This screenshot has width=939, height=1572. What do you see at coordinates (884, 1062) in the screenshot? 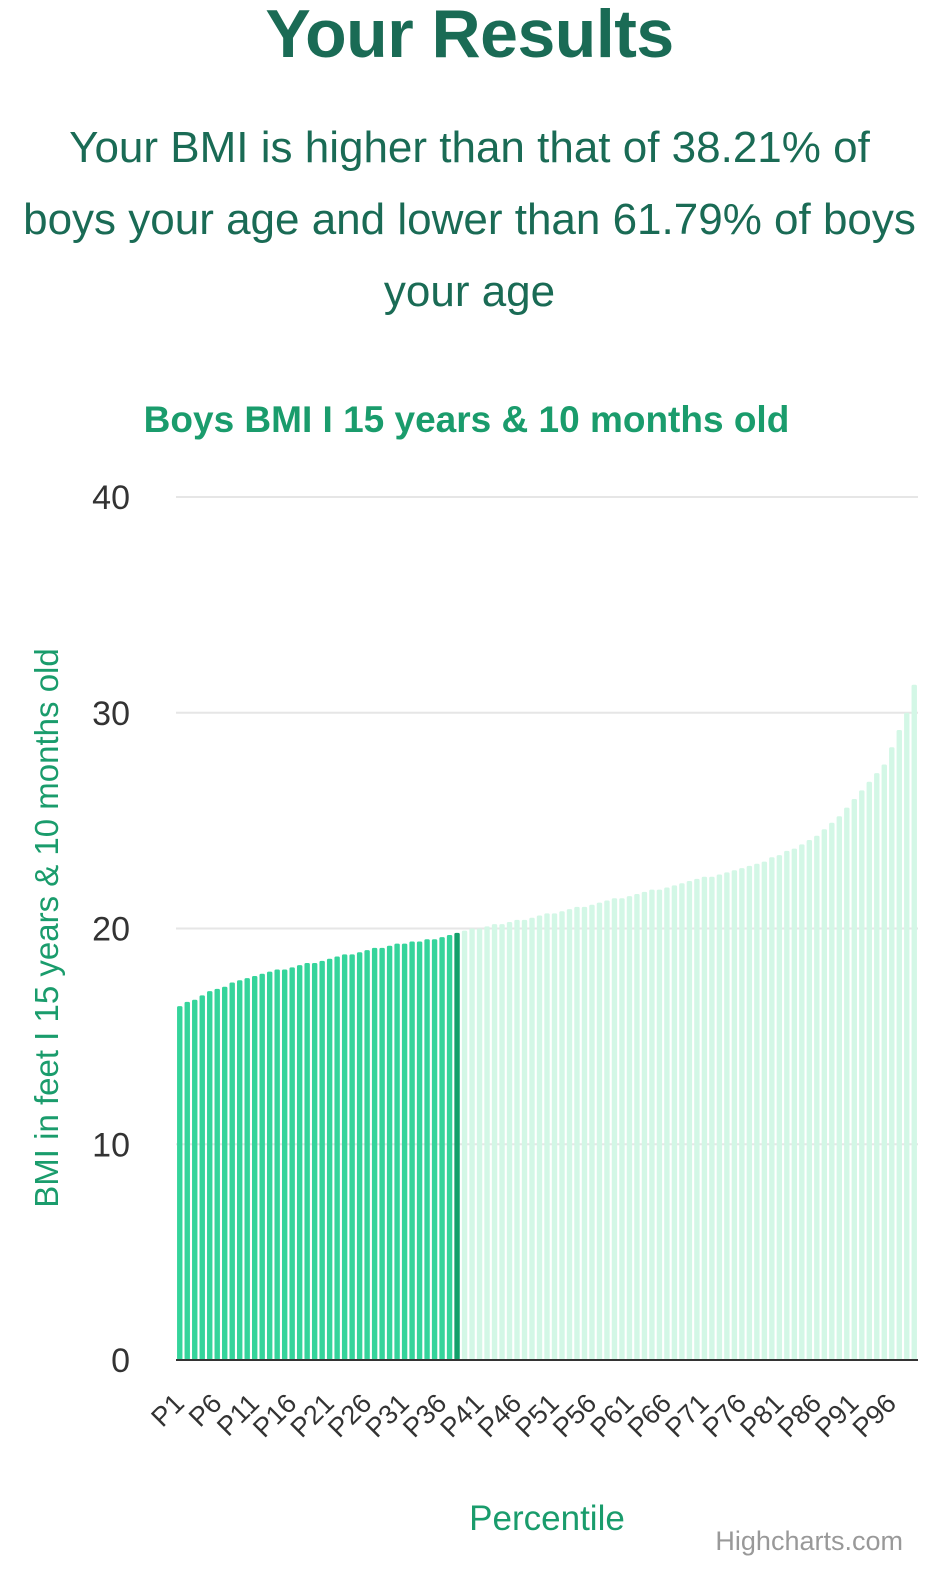
I see `bar-p95` at bounding box center [884, 1062].